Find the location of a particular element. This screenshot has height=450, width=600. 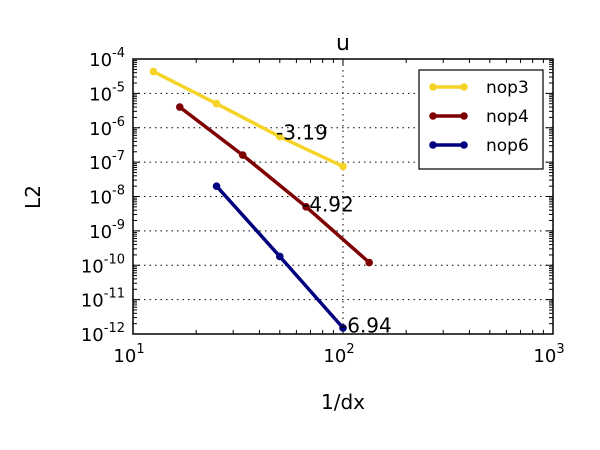

x-axis-label: 1/dx is located at coordinates (343, 402).